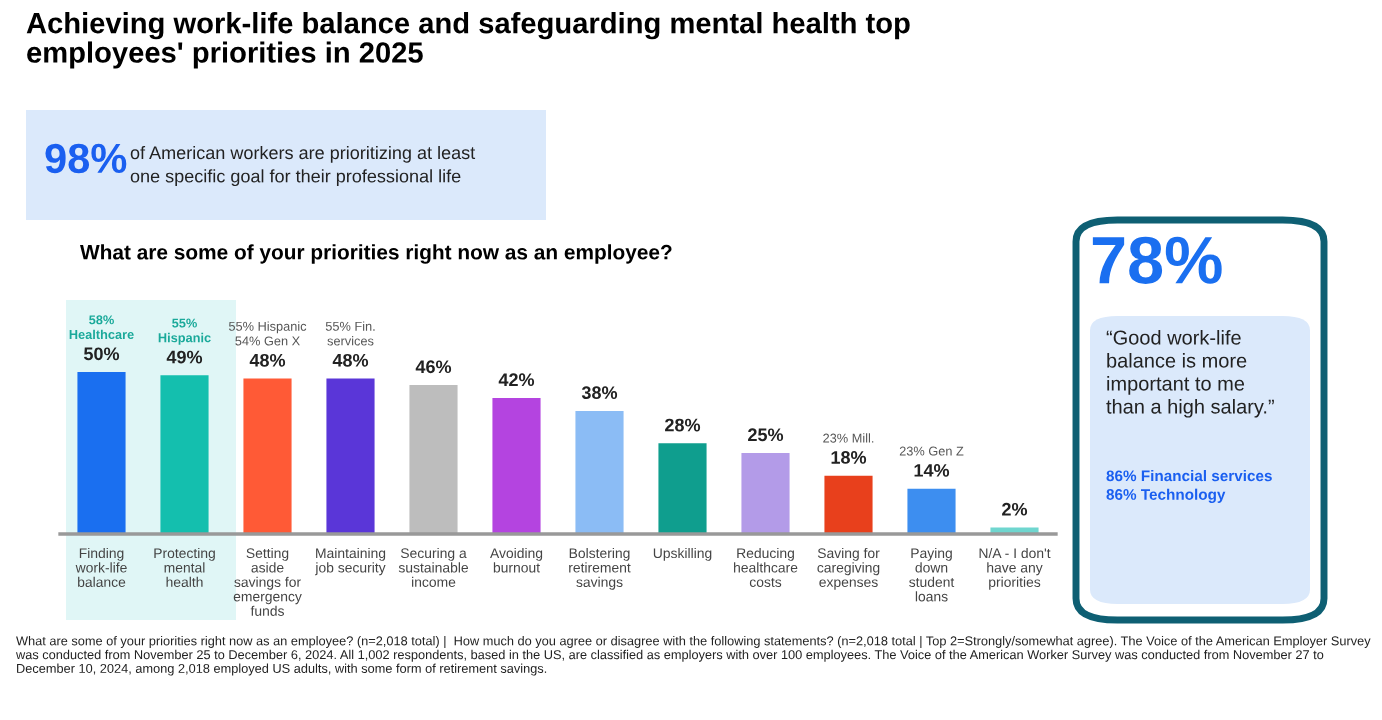 The image size is (1382, 720). I want to click on chart-subtitle: What are some of your priorities right now as an employee?, so click(376, 254).